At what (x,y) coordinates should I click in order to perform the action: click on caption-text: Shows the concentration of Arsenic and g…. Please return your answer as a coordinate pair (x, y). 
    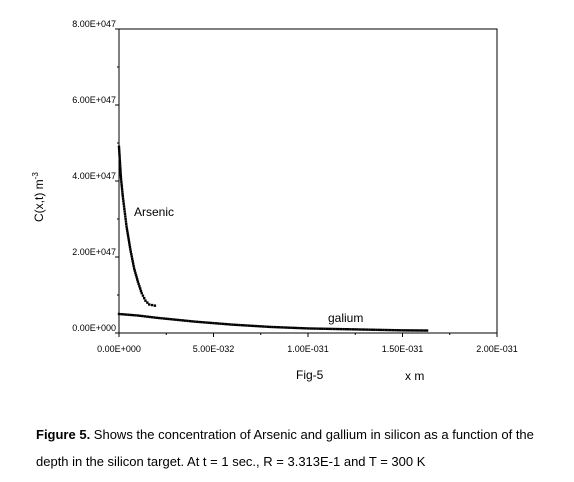
    Looking at the image, I should click on (285, 448).